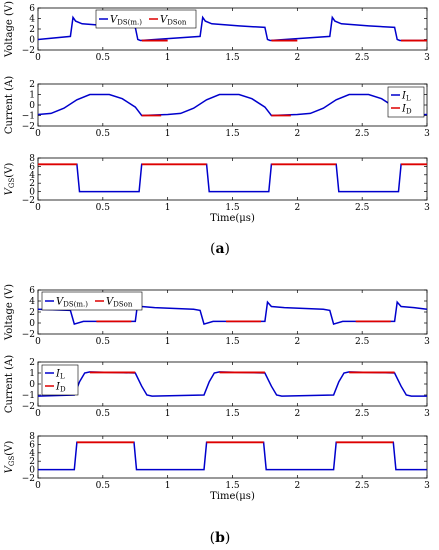  I want to click on legend-label: VDS(m.), so click(72, 303).